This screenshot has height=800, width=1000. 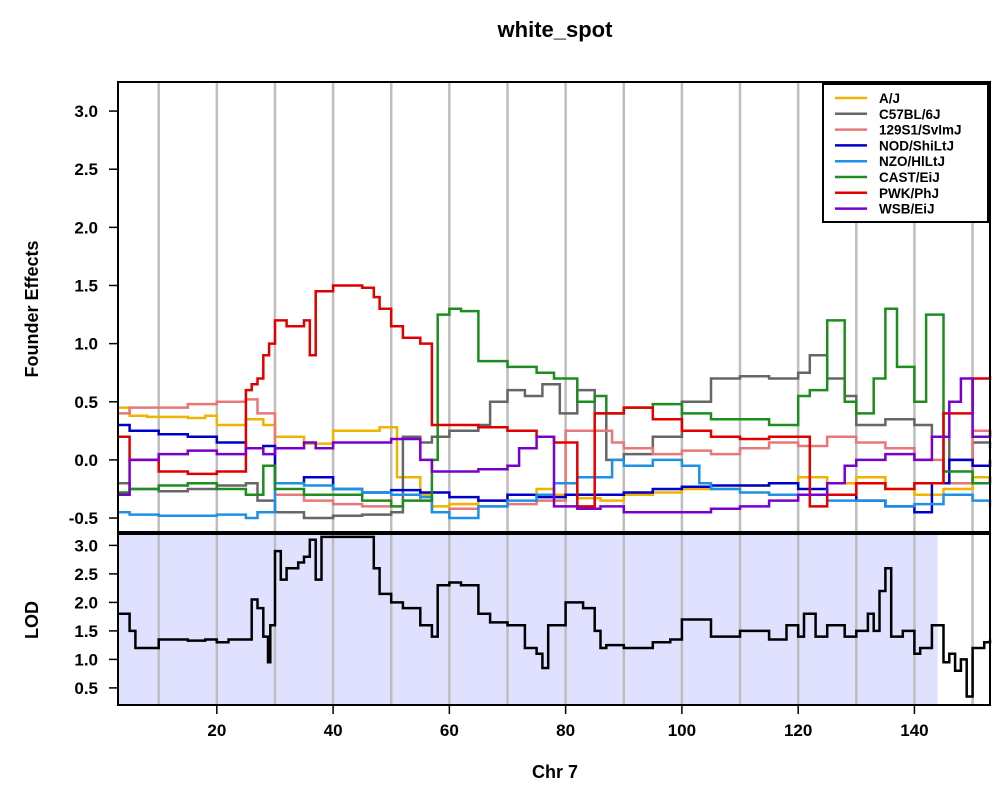 What do you see at coordinates (555, 772) in the screenshot?
I see `x-axis-label: Chr 7` at bounding box center [555, 772].